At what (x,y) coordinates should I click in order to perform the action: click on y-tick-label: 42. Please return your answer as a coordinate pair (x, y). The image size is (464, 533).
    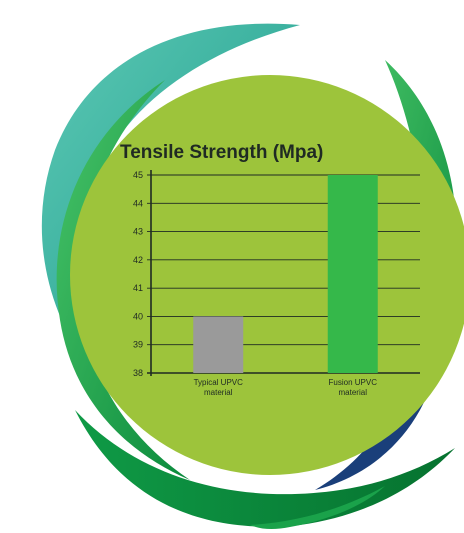
    Looking at the image, I should click on (138, 260).